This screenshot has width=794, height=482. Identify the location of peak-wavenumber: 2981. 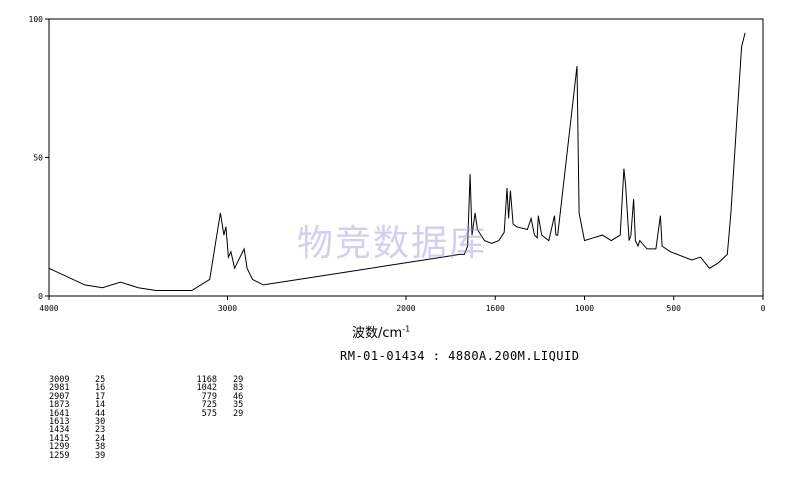
(59, 388).